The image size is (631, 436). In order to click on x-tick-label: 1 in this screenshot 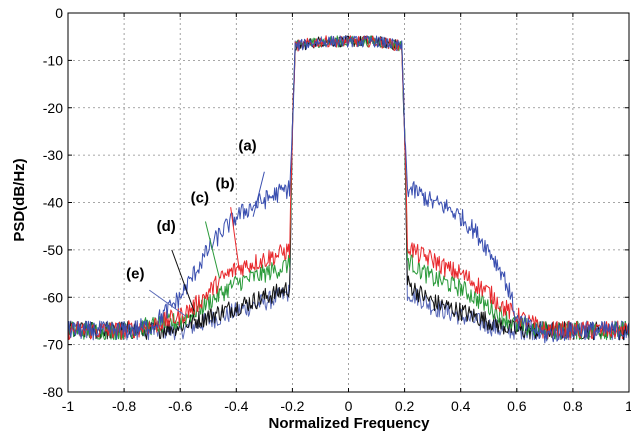, I will do `click(628, 406)`.